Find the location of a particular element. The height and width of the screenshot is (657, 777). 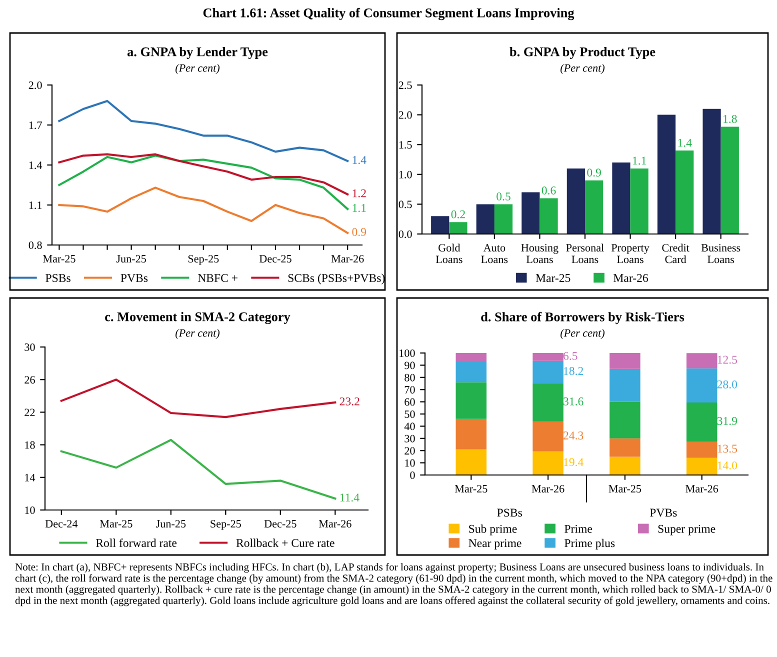

data-label: 0.6 is located at coordinates (549, 190).